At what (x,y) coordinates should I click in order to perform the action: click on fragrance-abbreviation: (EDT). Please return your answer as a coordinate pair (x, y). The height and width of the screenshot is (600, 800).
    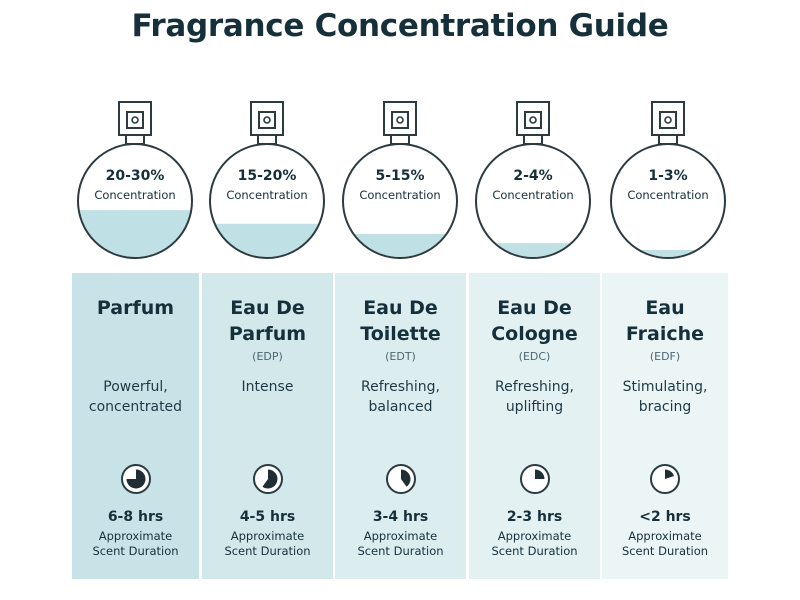
    Looking at the image, I should click on (400, 356).